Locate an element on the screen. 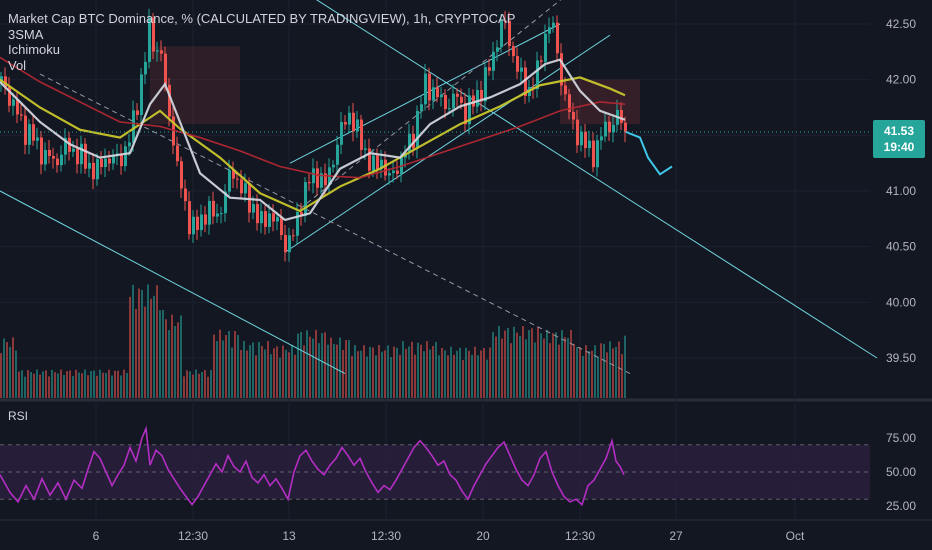 Image resolution: width=932 pixels, height=550 pixels. volume-bars is located at coordinates (313, 341).